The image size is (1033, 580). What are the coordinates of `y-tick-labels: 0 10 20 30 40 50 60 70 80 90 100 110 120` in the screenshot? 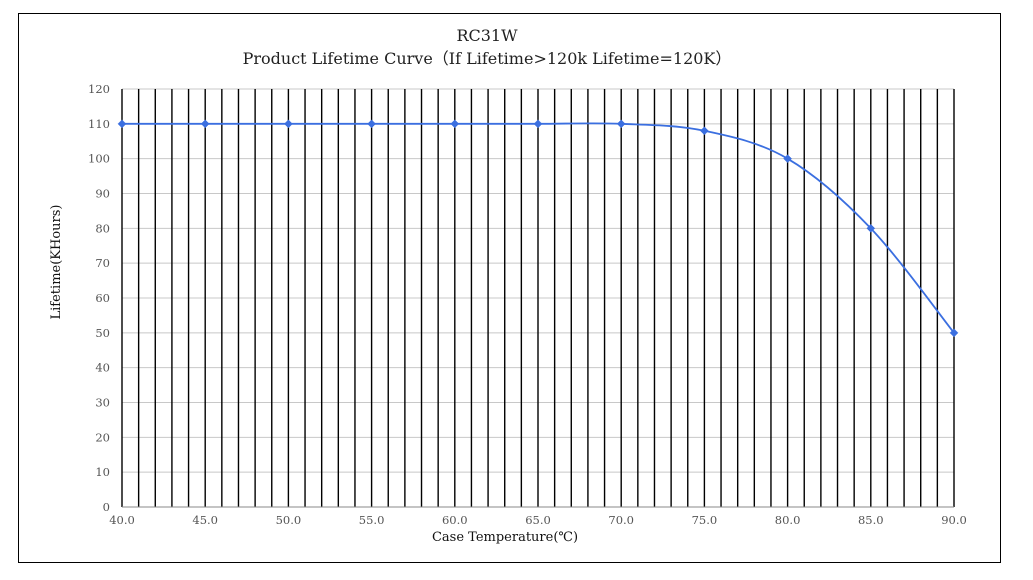 It's located at (99, 298).